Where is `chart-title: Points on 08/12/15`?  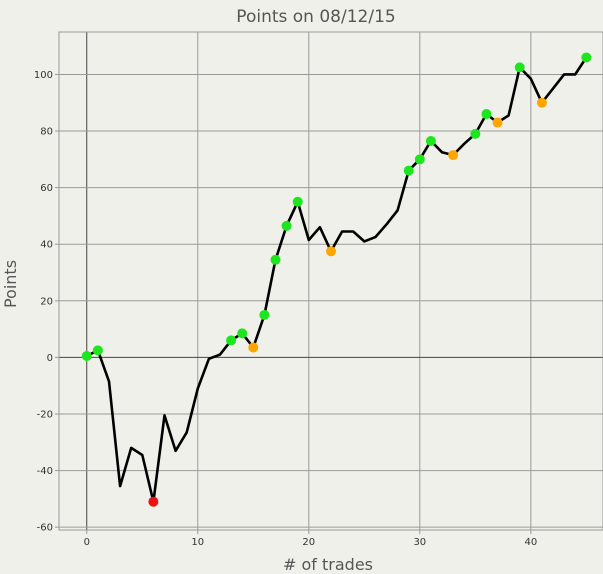
chart-title: Points on 08/12/15 is located at coordinates (315, 17).